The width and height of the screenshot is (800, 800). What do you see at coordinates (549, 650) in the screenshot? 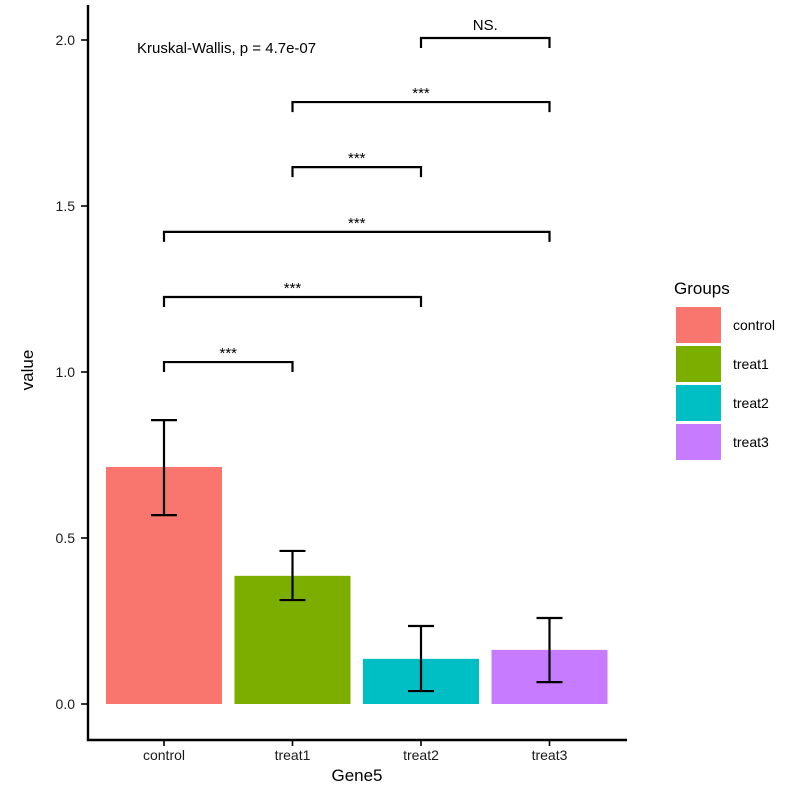
I see `error-bar-treat3` at bounding box center [549, 650].